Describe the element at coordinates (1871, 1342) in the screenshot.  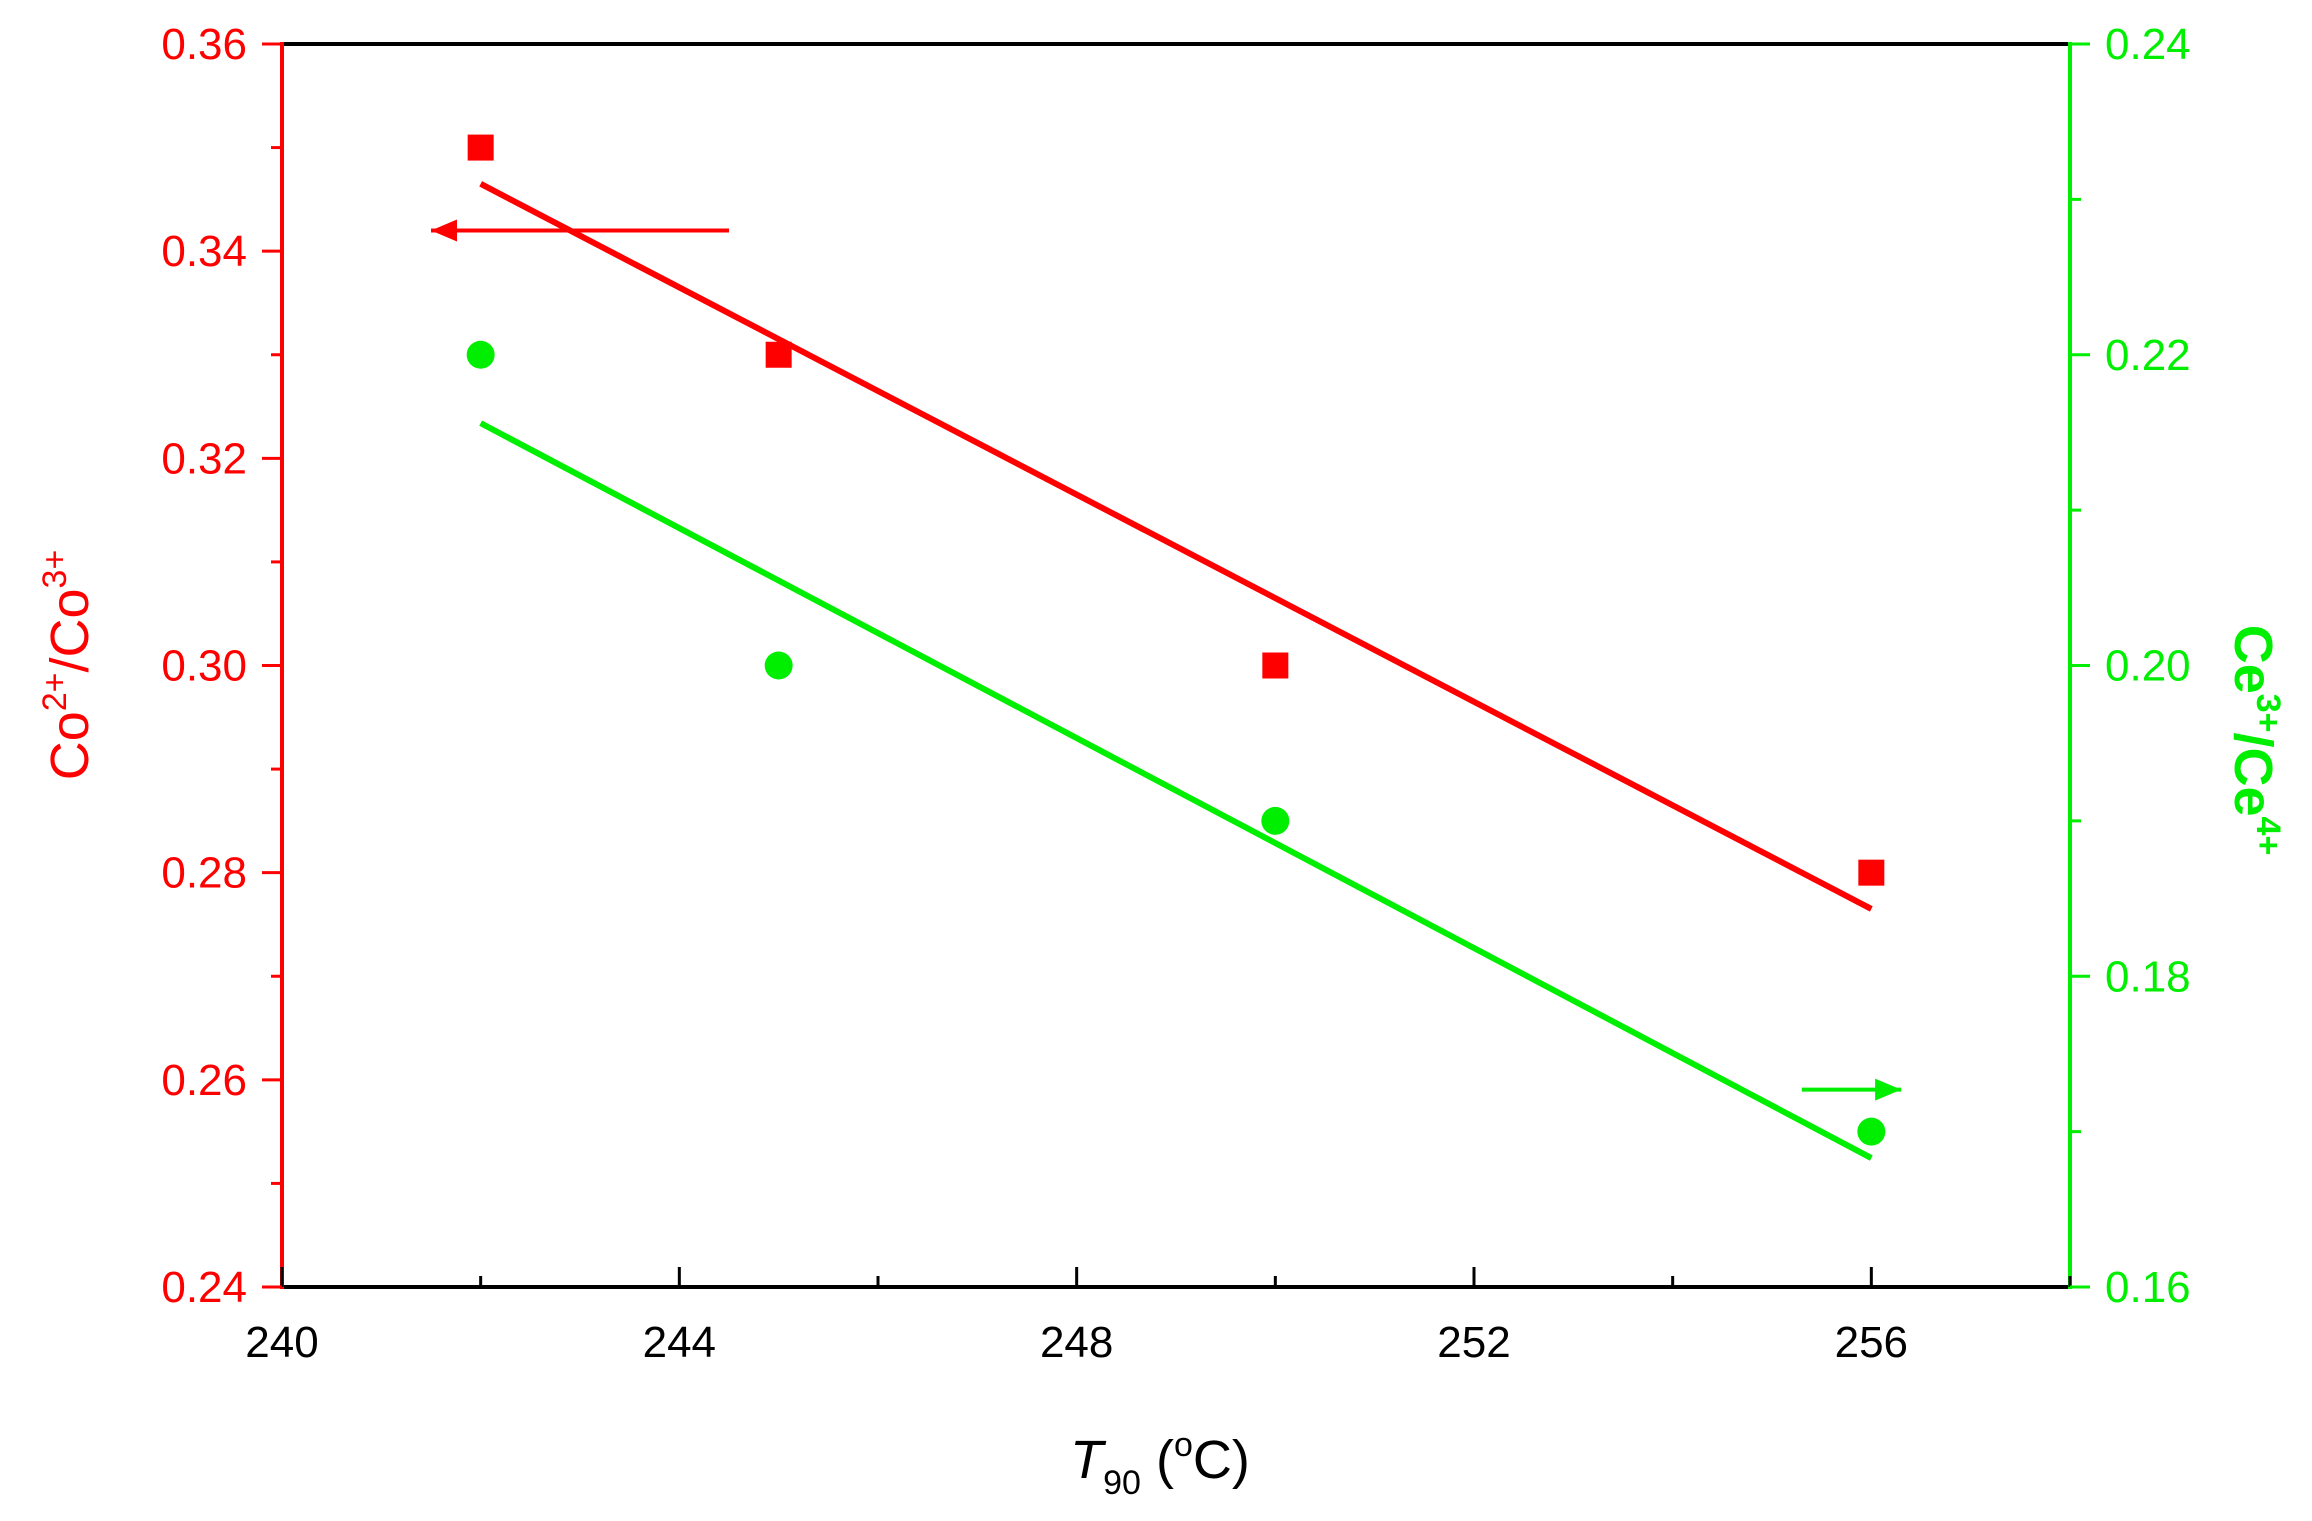
I see `x-tick-label: 256` at that location.